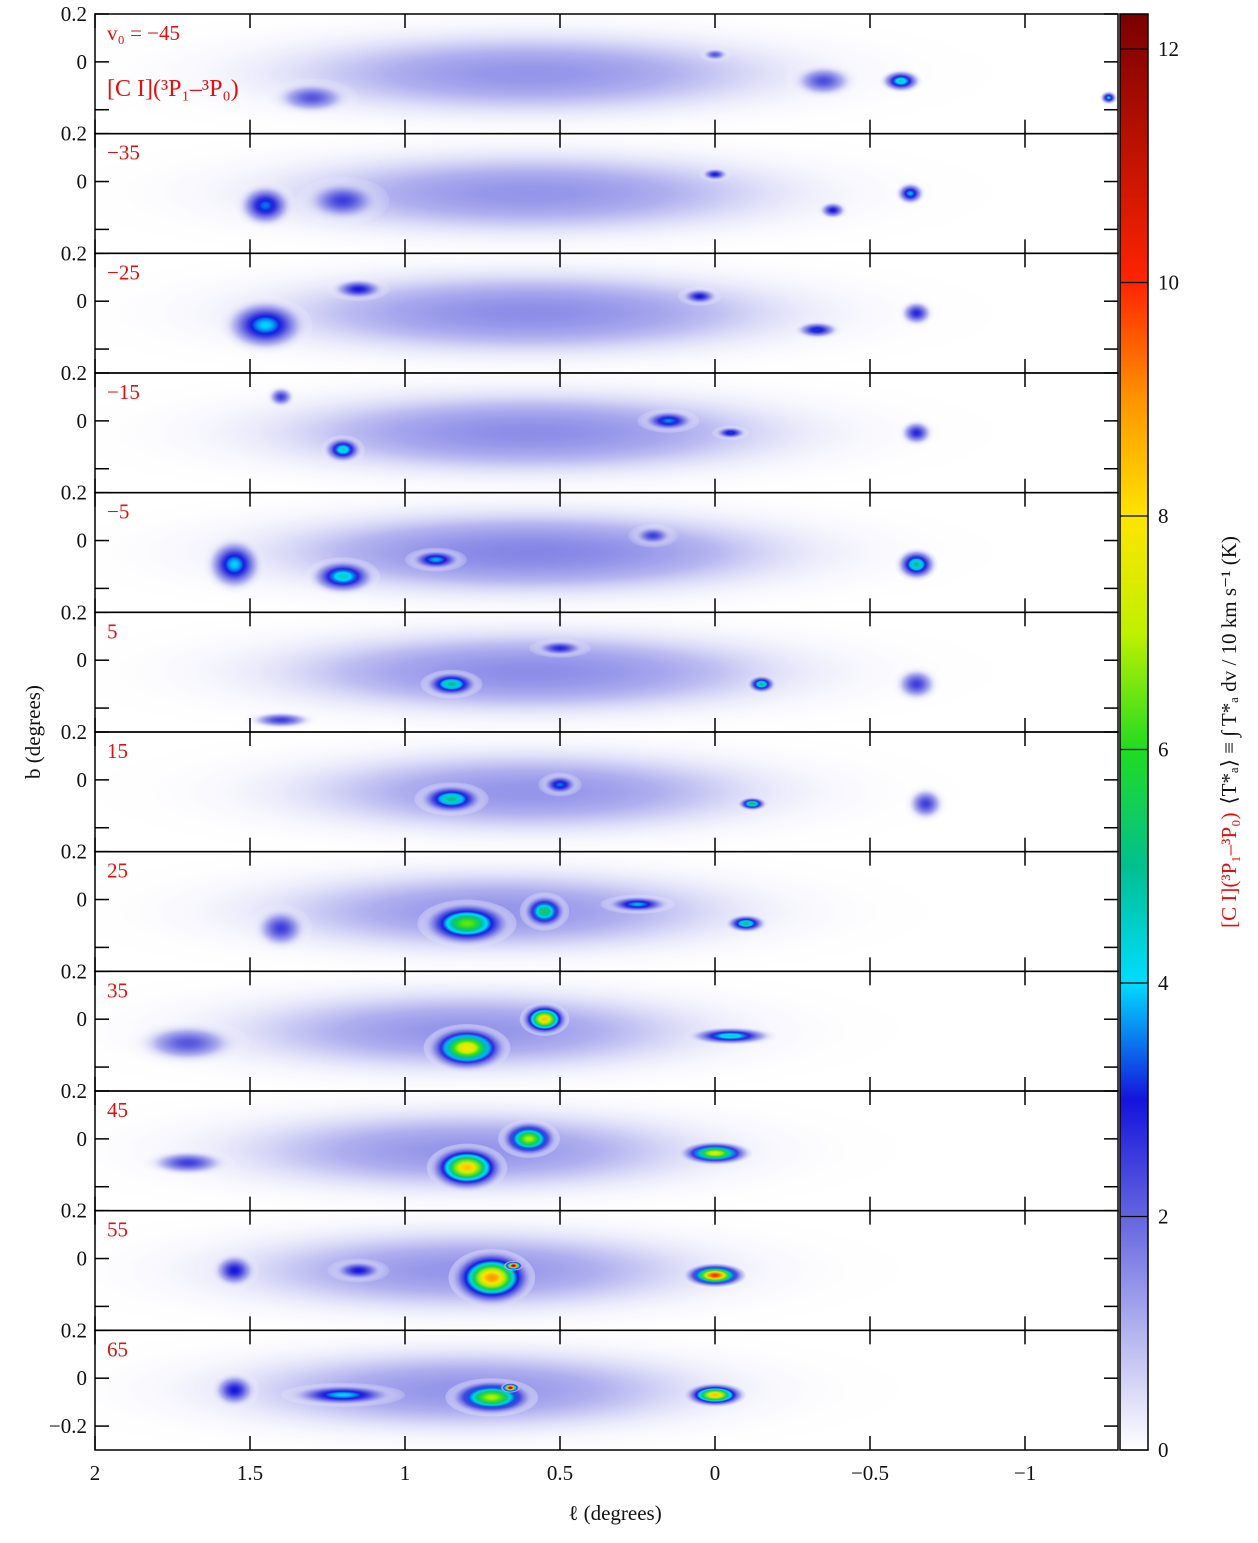 Image resolution: width=1258 pixels, height=1543 pixels. Describe the element at coordinates (1134, 732) in the screenshot. I see `colorbar` at that location.